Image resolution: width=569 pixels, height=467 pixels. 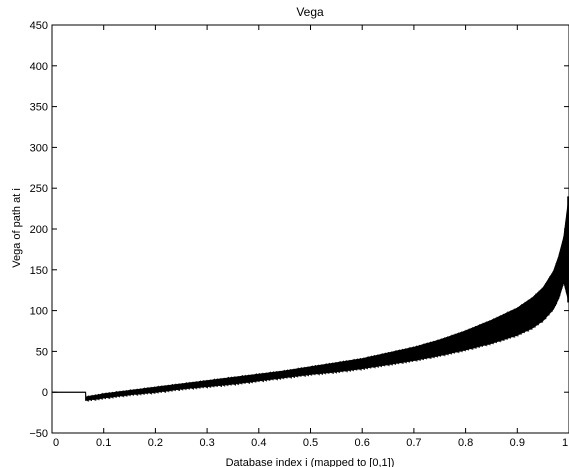 What do you see at coordinates (310, 462) in the screenshot?
I see `x-axis-title: Database index i (mapped to [0,1])` at bounding box center [310, 462].